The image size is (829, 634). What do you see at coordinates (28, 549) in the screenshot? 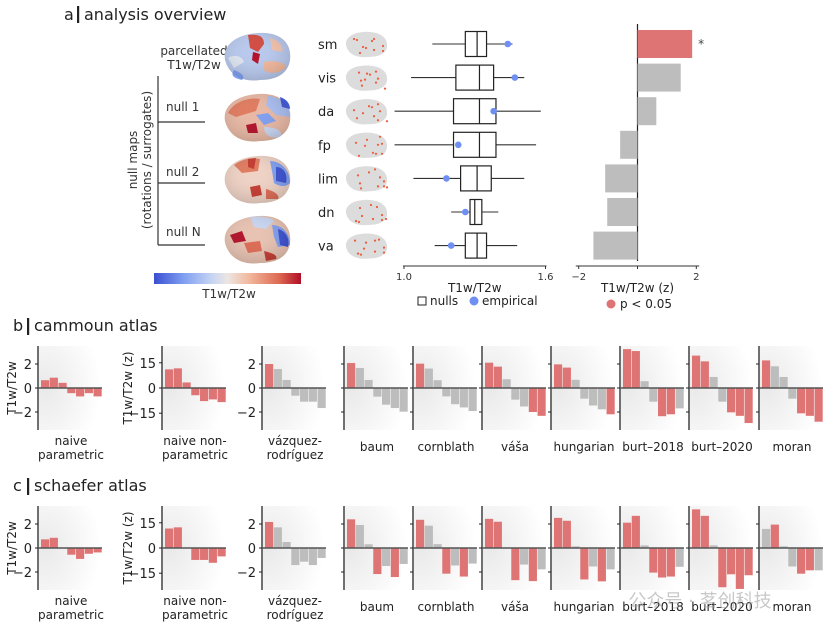
I see `y-tick-label: 0` at bounding box center [28, 549].